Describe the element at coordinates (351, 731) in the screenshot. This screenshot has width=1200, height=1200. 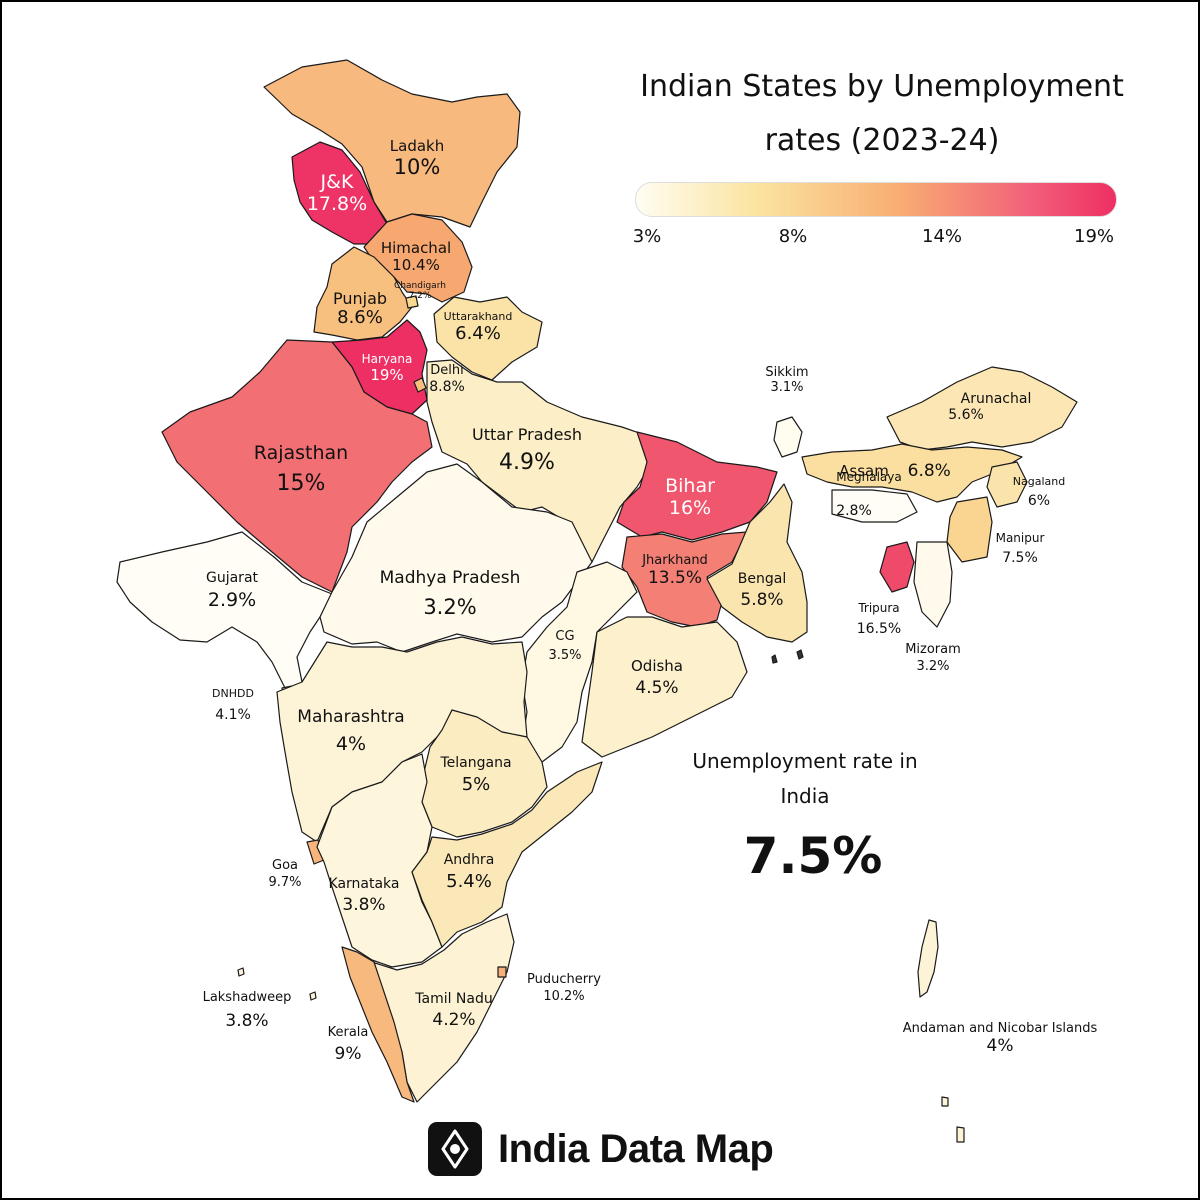
I see `label-maharashtra: Maharashtra 4%` at that location.